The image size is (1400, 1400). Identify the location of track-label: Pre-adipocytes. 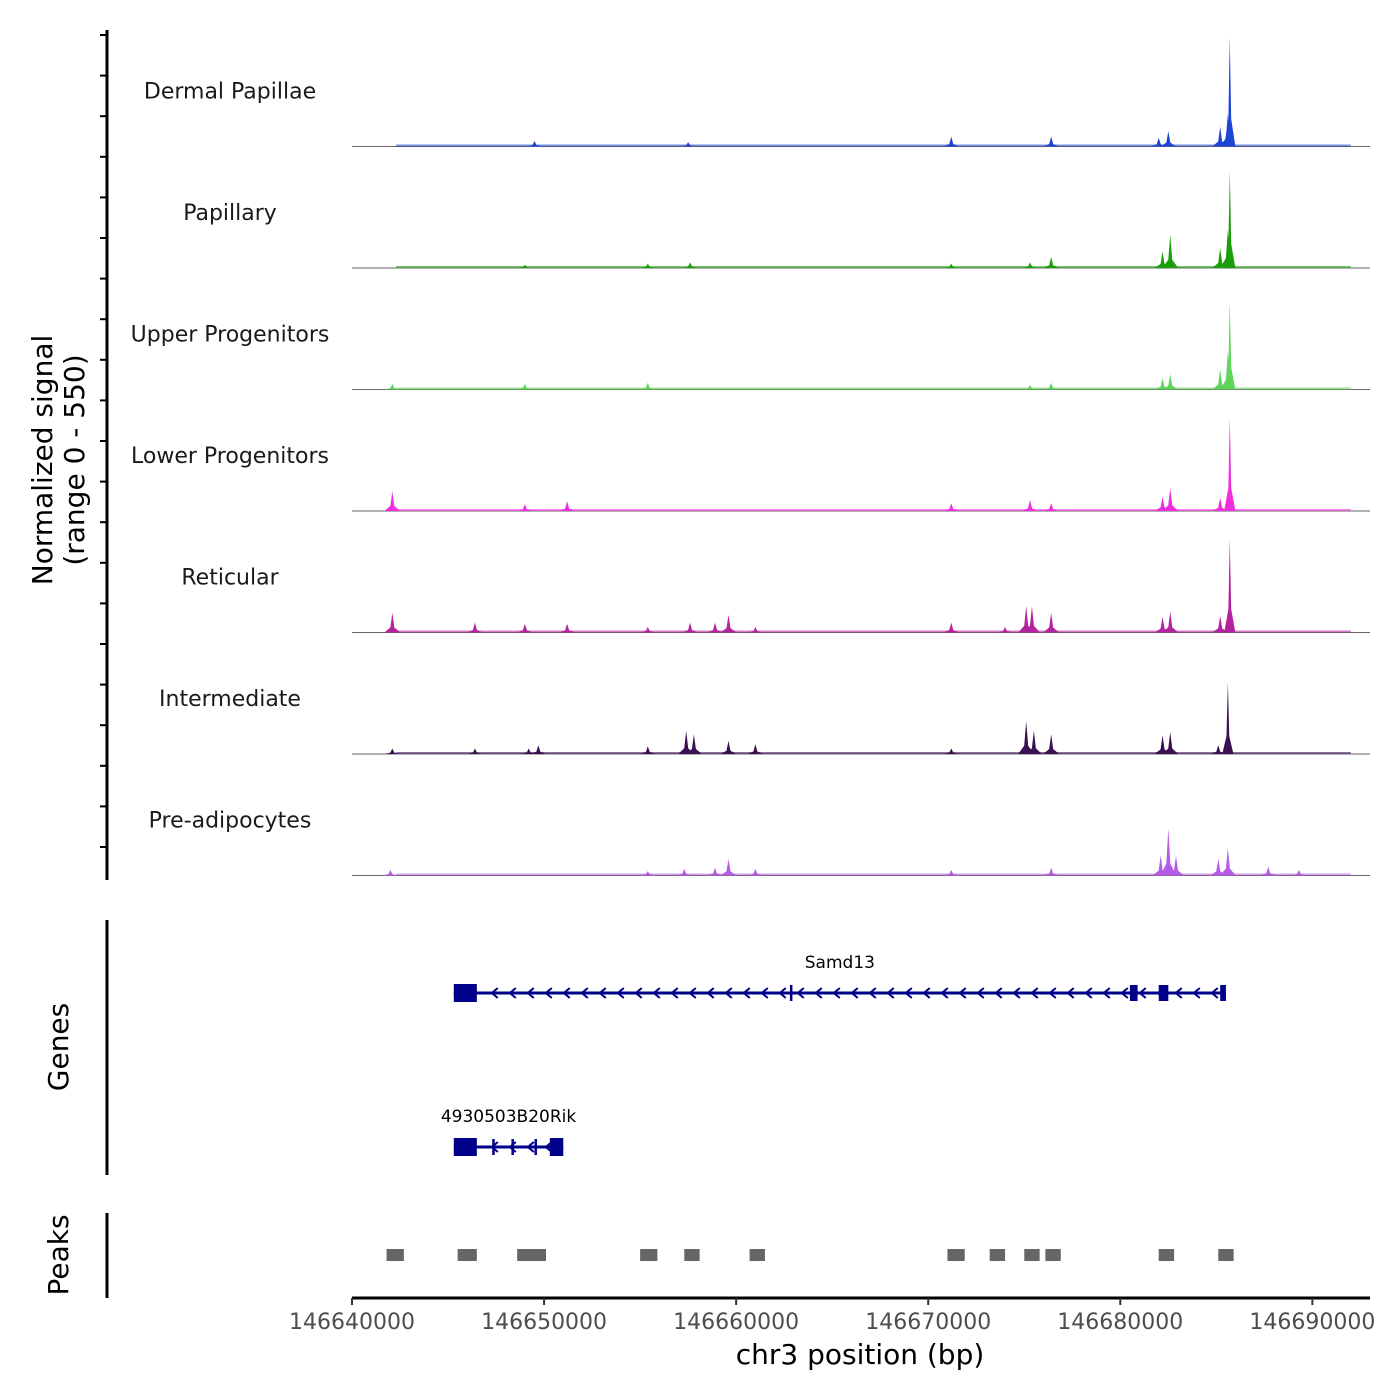
(230, 821).